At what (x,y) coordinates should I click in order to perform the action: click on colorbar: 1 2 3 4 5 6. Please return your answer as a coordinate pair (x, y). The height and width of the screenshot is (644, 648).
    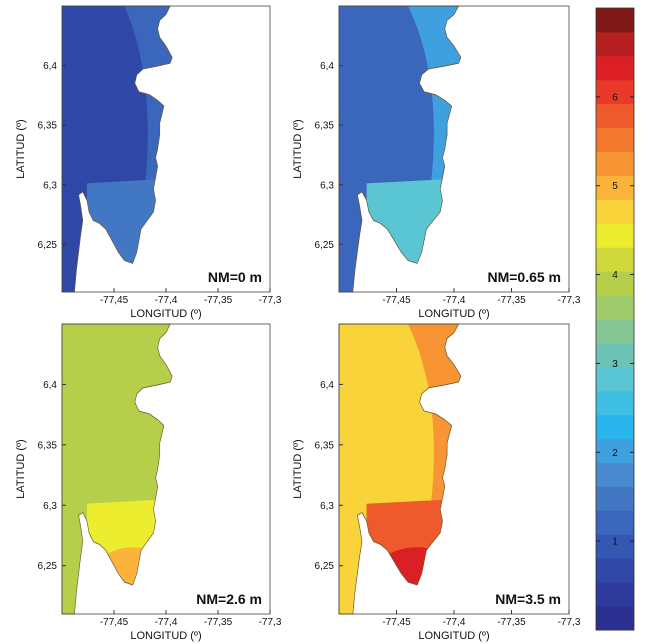
    Looking at the image, I should click on (615, 319).